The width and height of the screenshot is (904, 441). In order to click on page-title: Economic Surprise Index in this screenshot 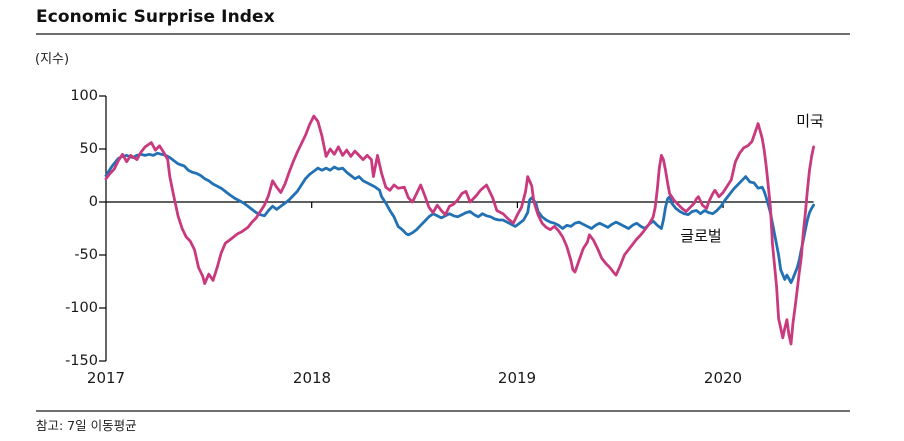, I will do `click(155, 17)`.